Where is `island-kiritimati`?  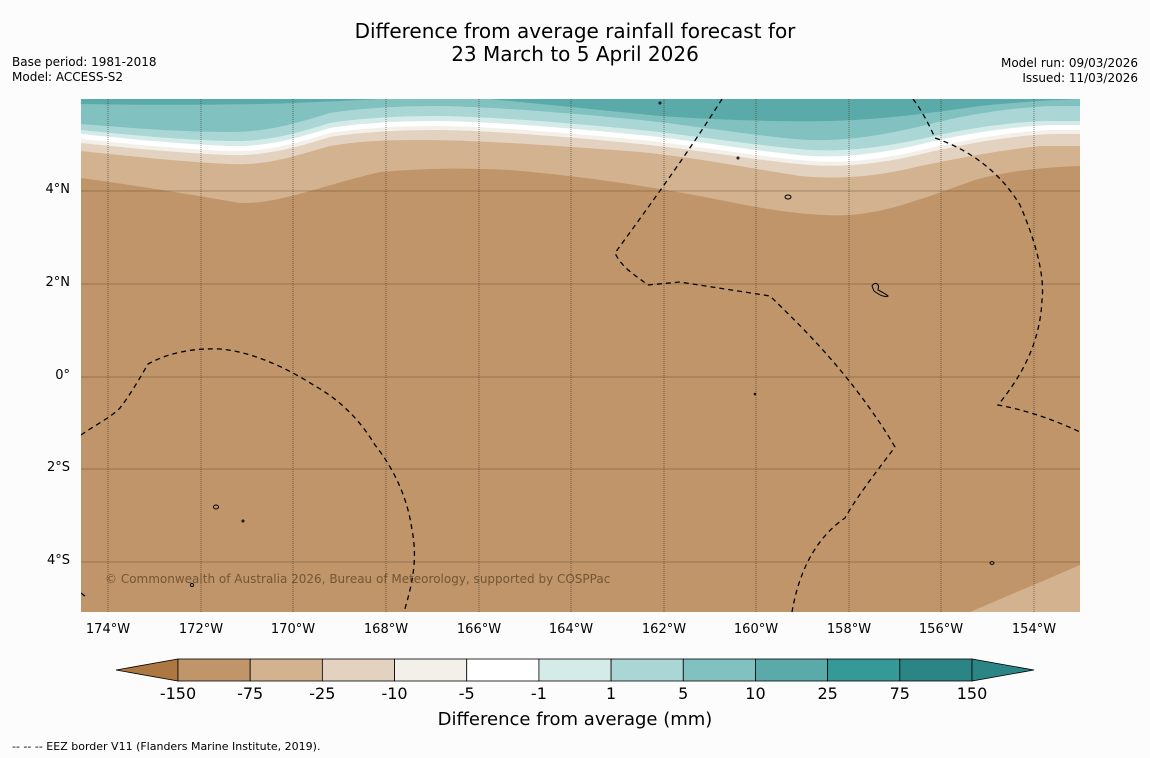
island-kiritimati is located at coordinates (880, 289).